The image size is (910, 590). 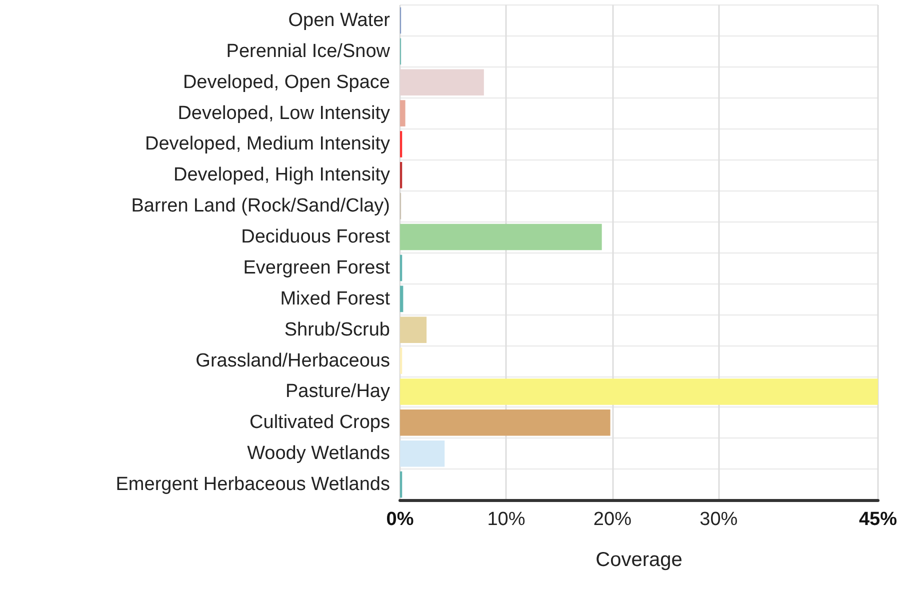 I want to click on y-tick-label: Developed, Medium Intensity, so click(x=267, y=144).